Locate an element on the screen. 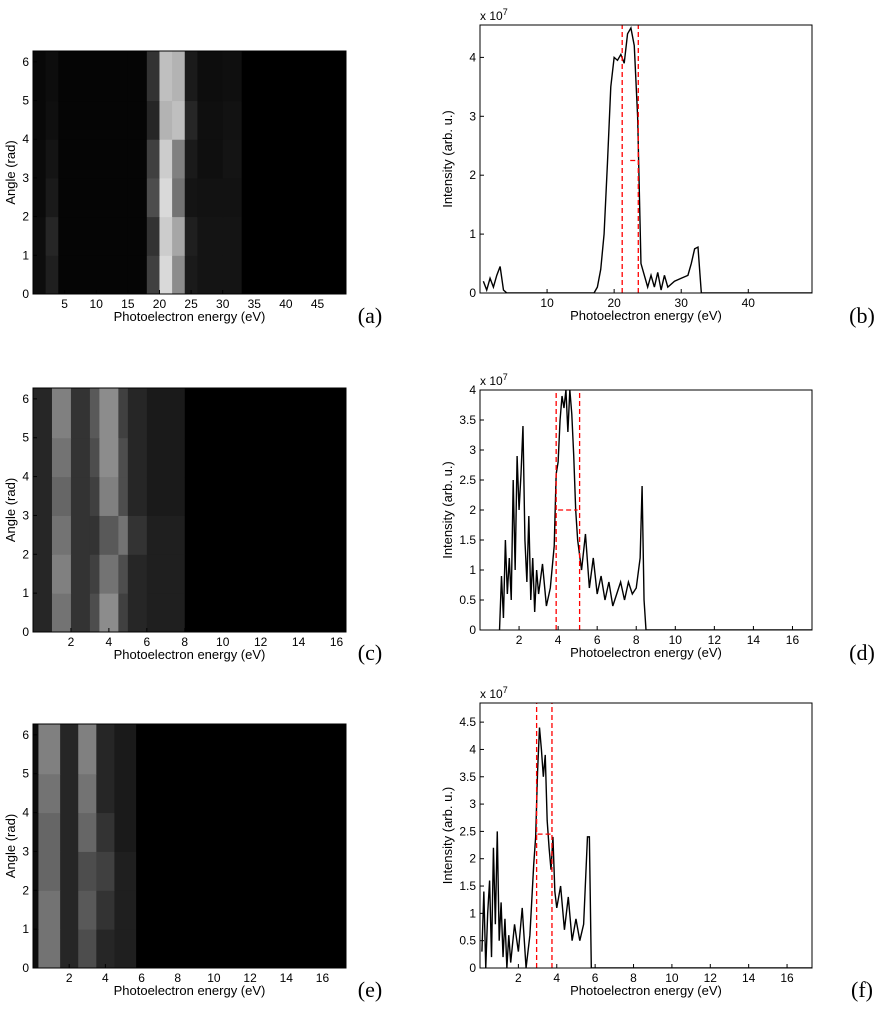 Image resolution: width=894 pixels, height=1014 pixels. x-tick-label: 35 is located at coordinates (255, 304).